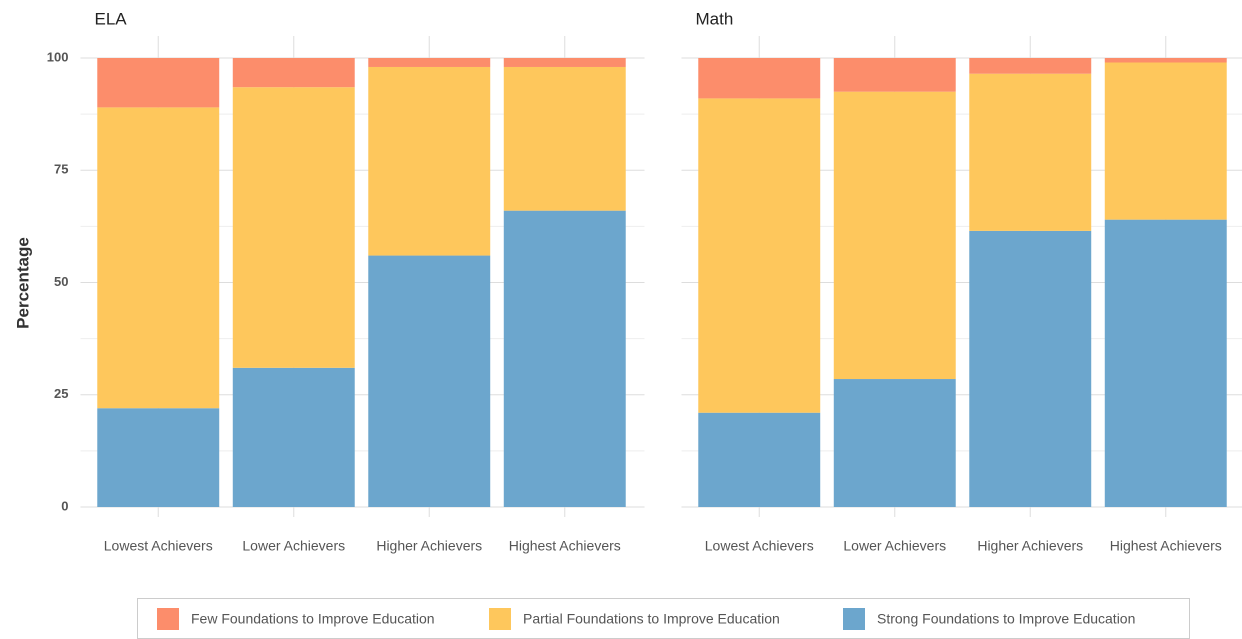 This screenshot has height=639, width=1242. What do you see at coordinates (1006, 619) in the screenshot?
I see `legend-label: Strong Foundations to Improve Education` at bounding box center [1006, 619].